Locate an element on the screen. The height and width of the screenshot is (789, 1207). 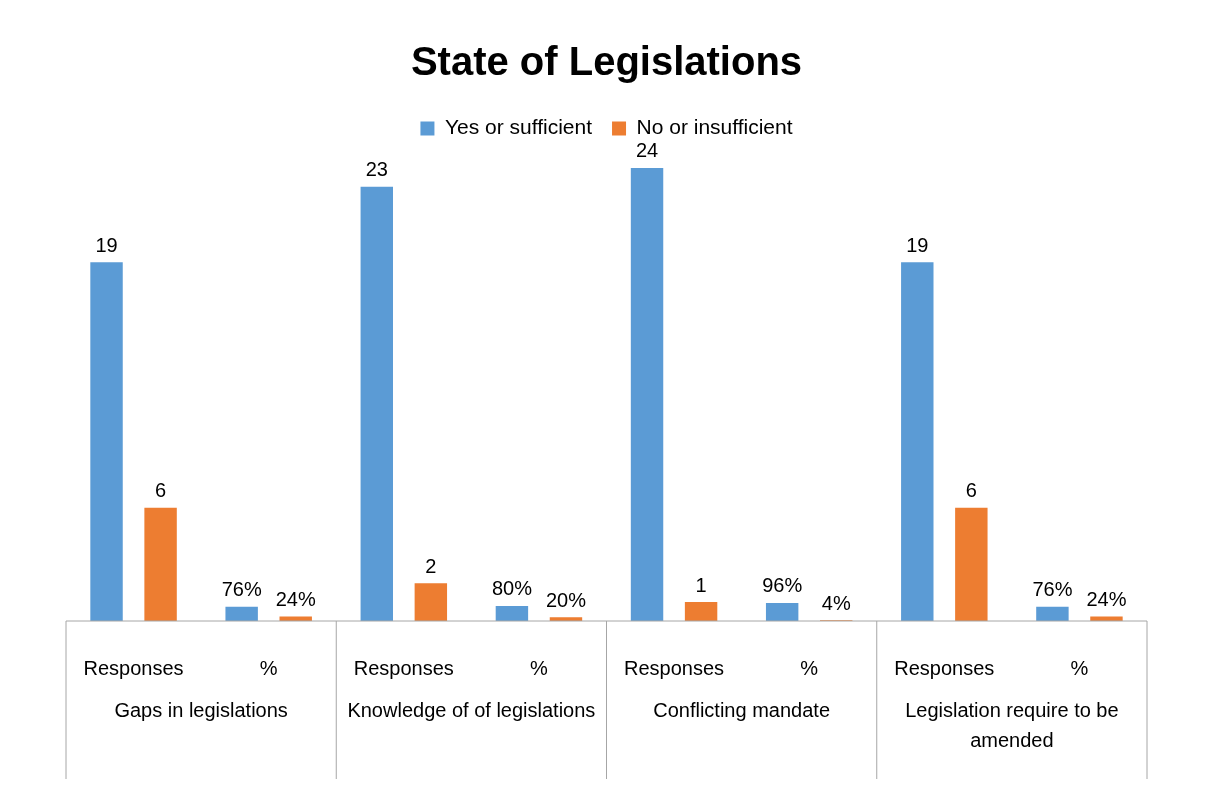
text: Knowledge of of legislations is located at coordinates (471, 709).